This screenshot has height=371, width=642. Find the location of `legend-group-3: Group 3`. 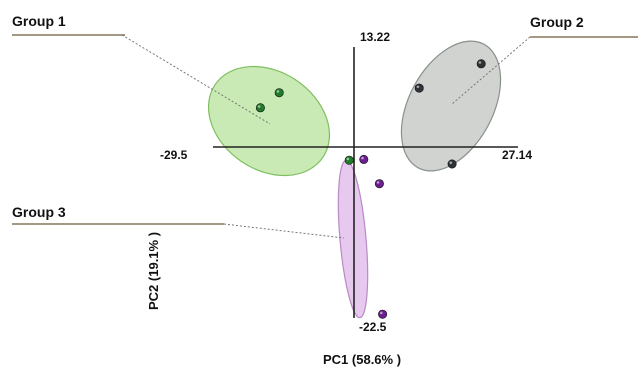

legend-group-3: Group 3 is located at coordinates (39, 212).